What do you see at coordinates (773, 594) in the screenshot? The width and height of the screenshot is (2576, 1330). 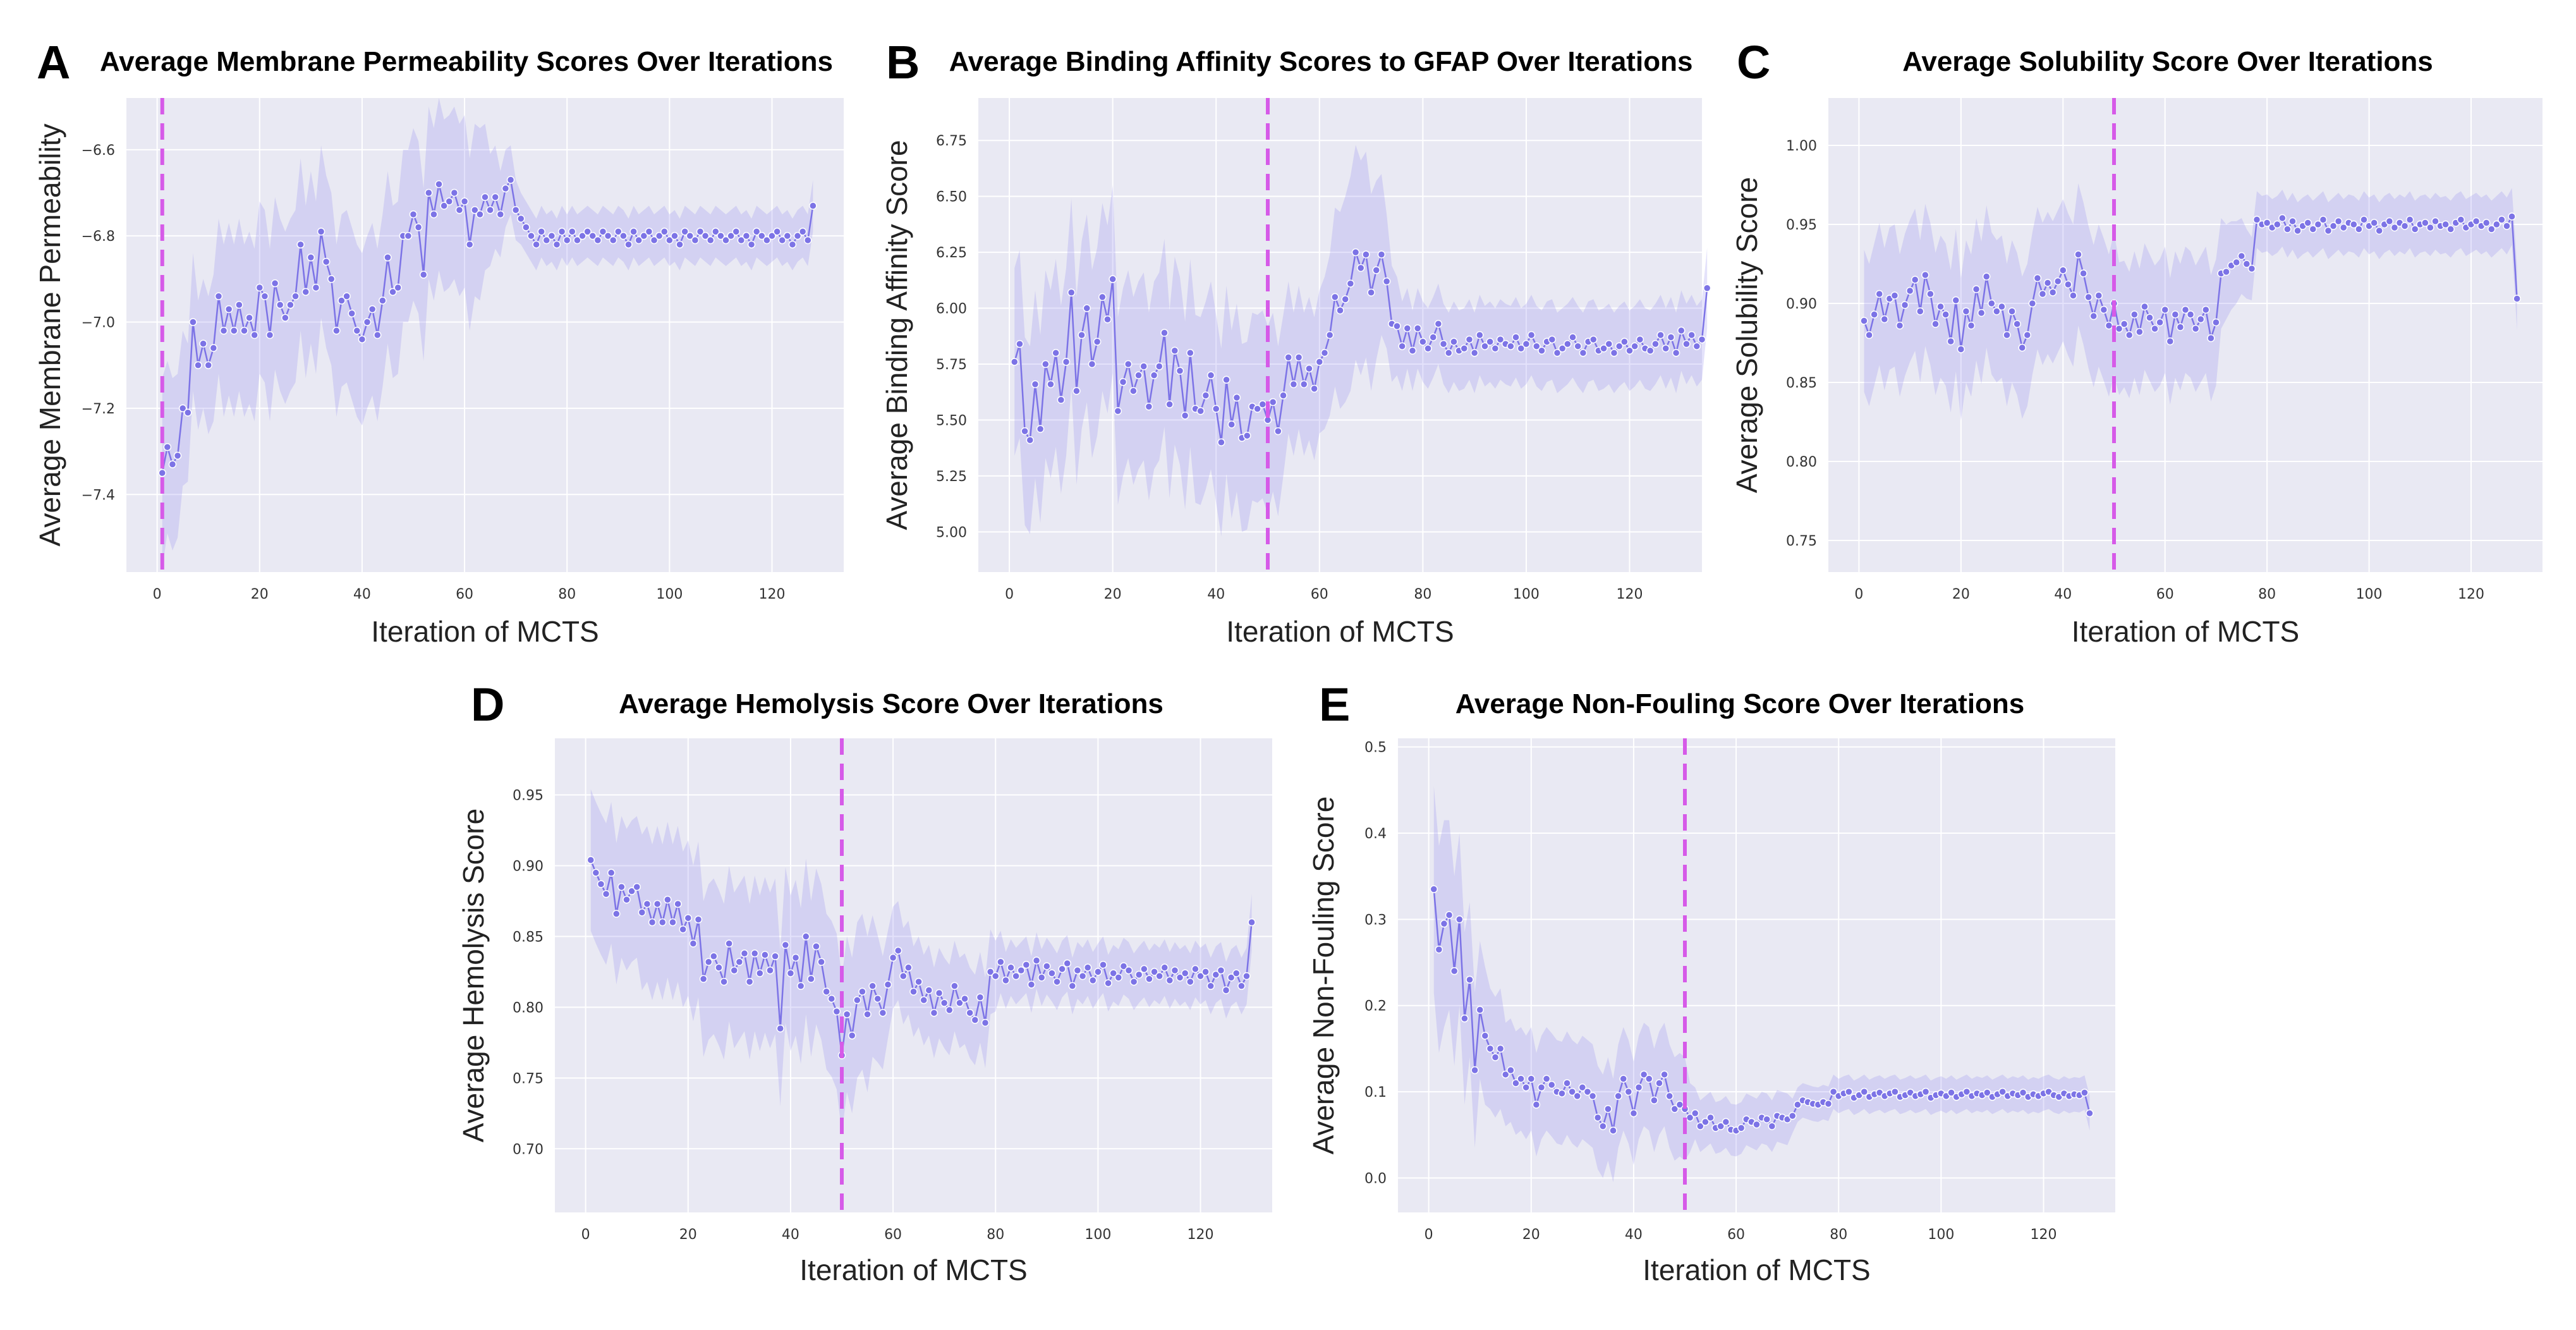 I see `x-tick-label: 120` at bounding box center [773, 594].